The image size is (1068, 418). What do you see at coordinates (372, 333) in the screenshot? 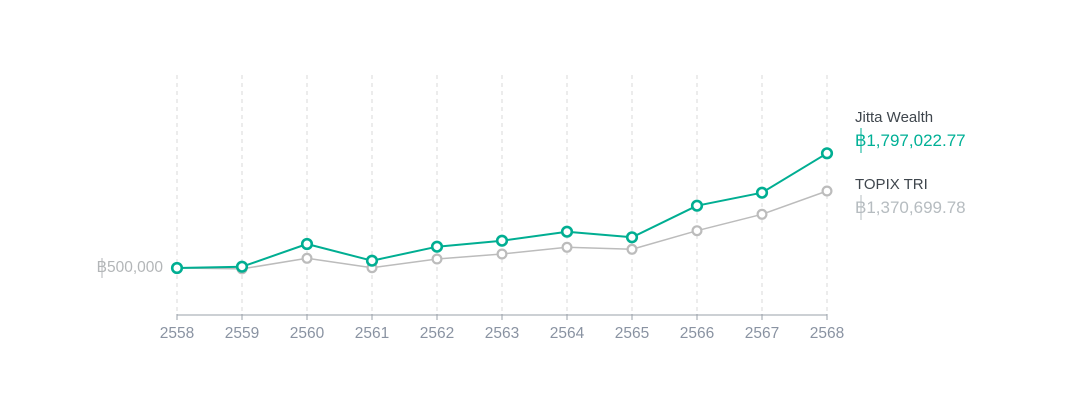
I see `x-axis-label-2561: 2561` at bounding box center [372, 333].